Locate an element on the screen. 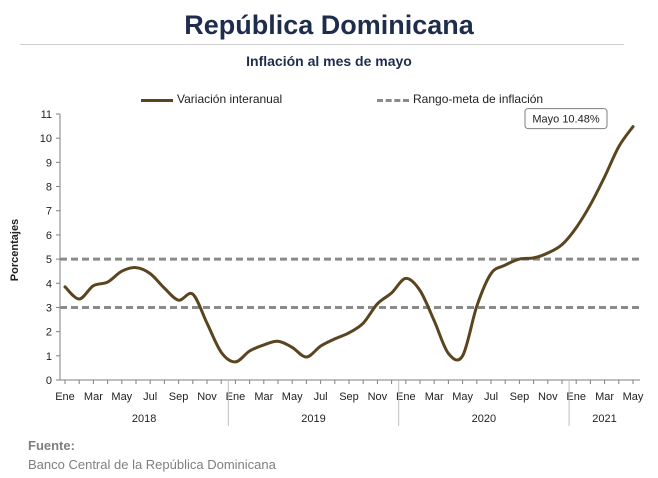 Image resolution: width=658 pixels, height=478 pixels. y-tick-label: 11 is located at coordinates (46, 115).